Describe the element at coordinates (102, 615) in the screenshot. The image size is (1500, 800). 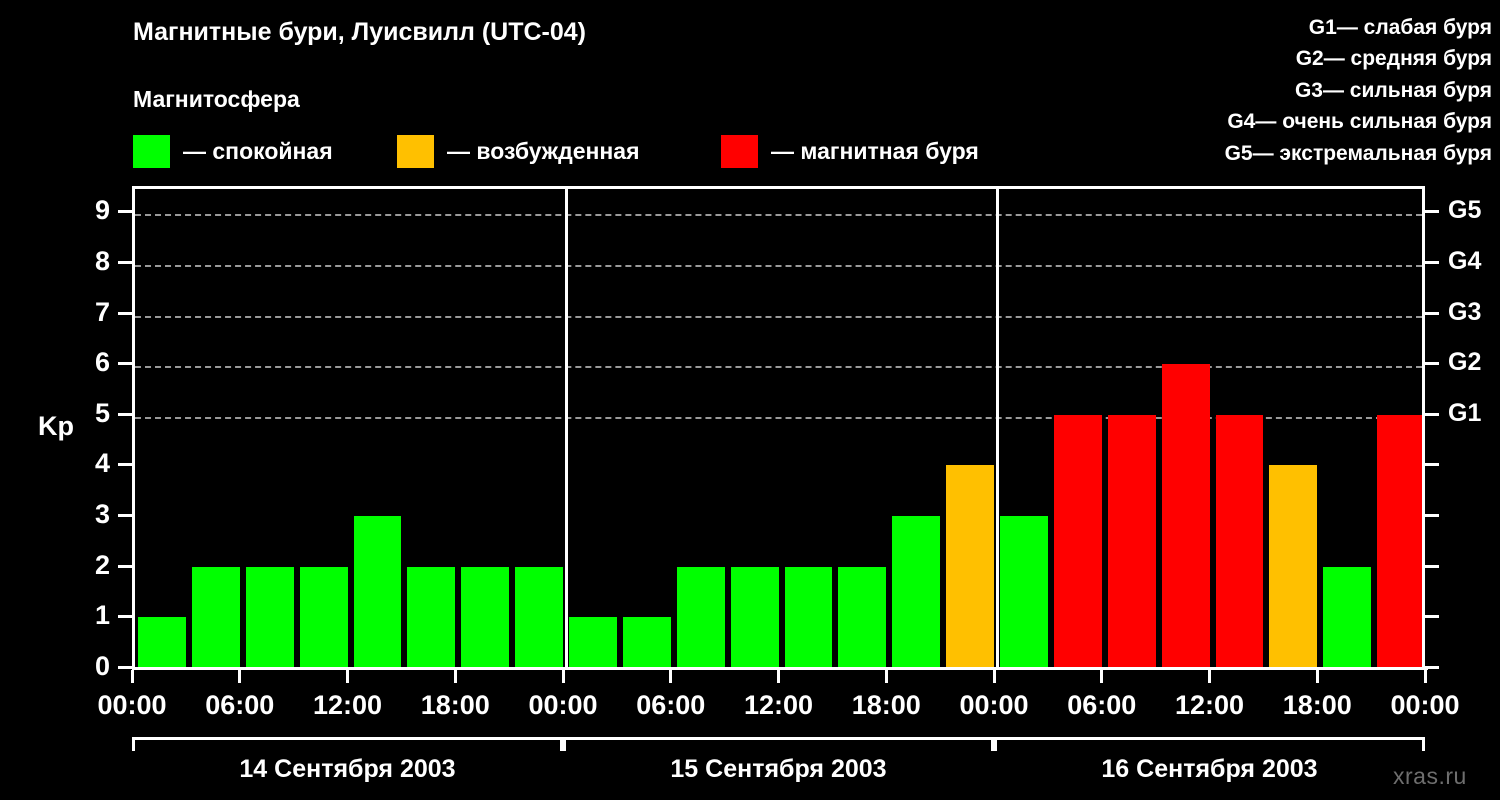
I see `y-axis-label: 1` at that location.